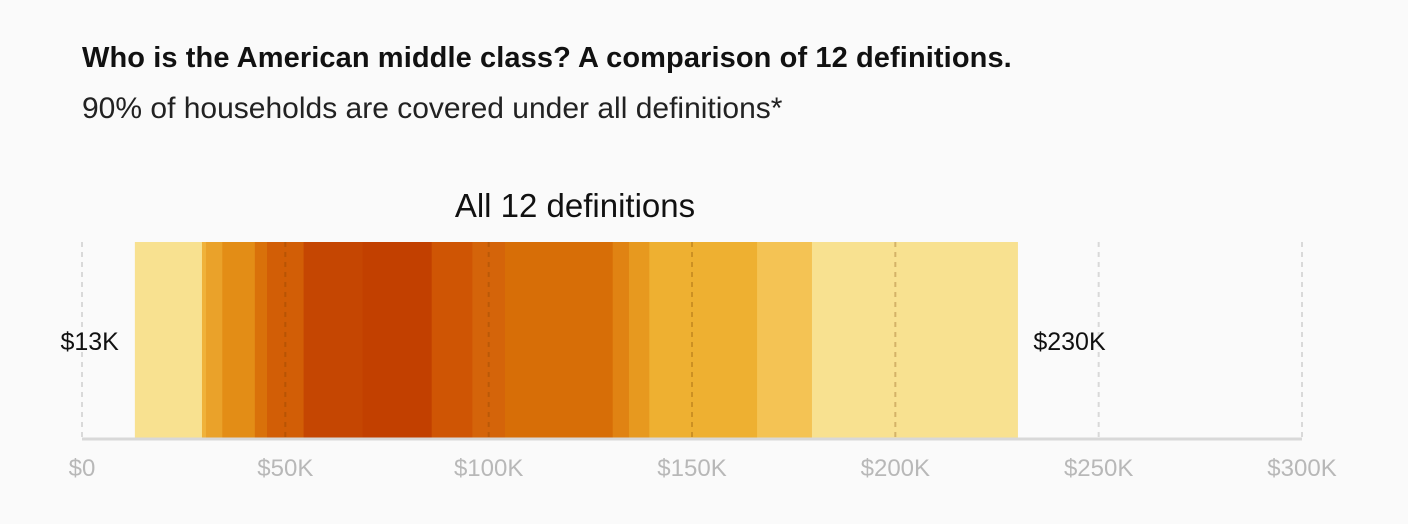 Image resolution: width=1408 pixels, height=524 pixels. Describe the element at coordinates (691, 468) in the screenshot. I see `x-tick-label: $150K` at that location.